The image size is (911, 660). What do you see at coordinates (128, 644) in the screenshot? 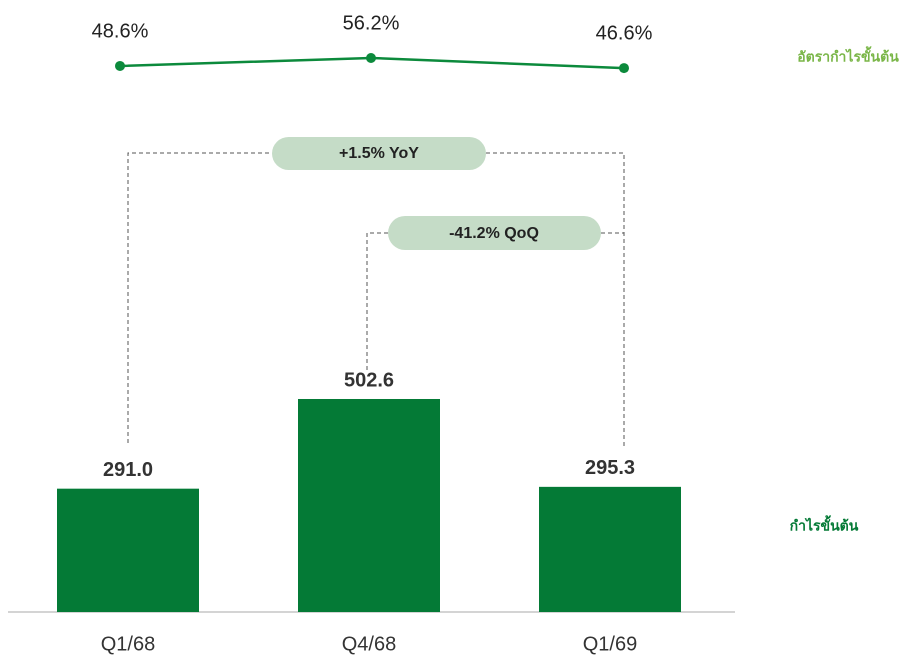
I see `x-tick-label: Q1/68` at bounding box center [128, 644].